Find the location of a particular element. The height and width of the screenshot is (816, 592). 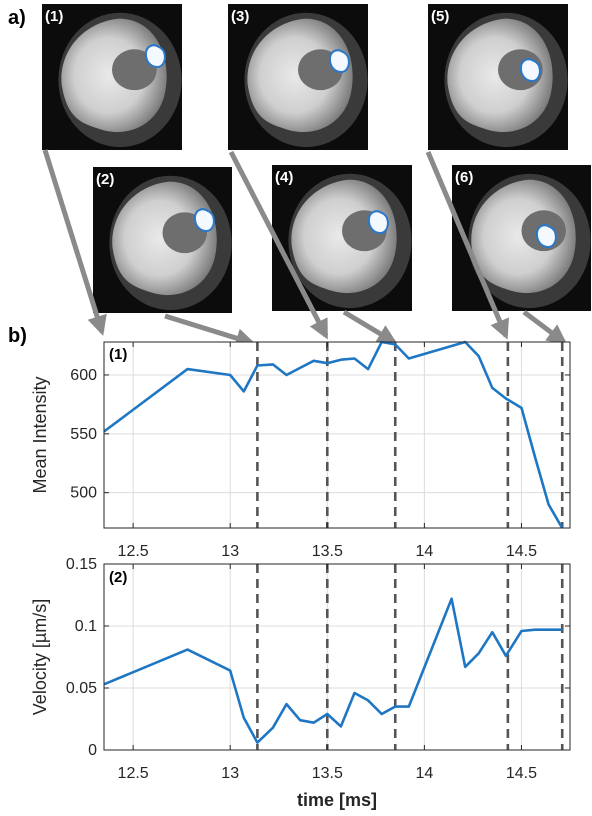

thumbnail-label: (5) is located at coordinates (440, 16).